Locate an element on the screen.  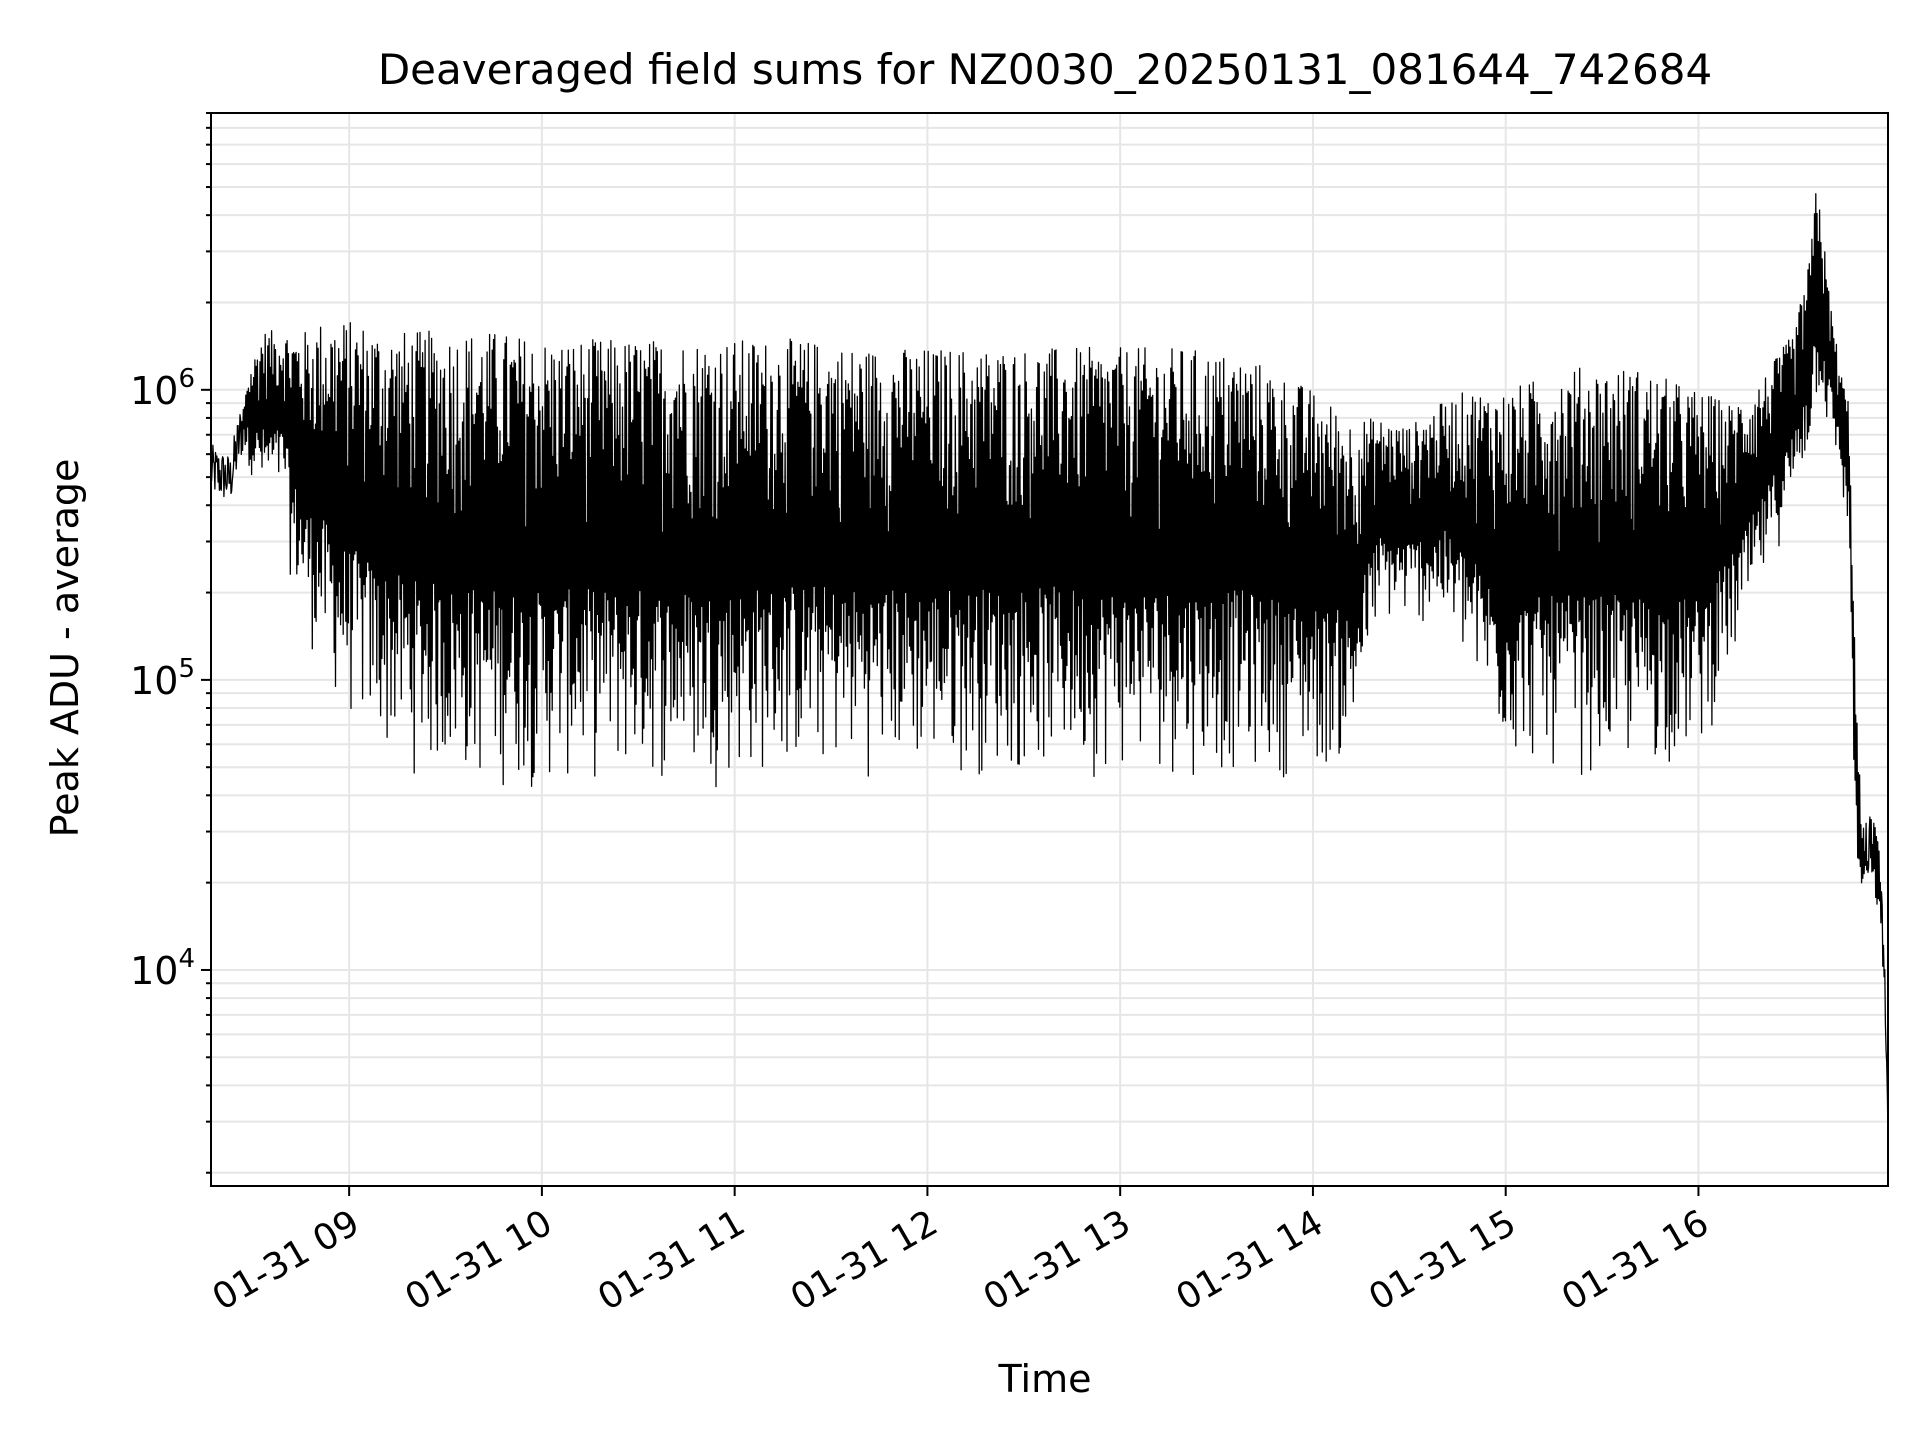
y-tick-label: 104 is located at coordinates (162, 968).